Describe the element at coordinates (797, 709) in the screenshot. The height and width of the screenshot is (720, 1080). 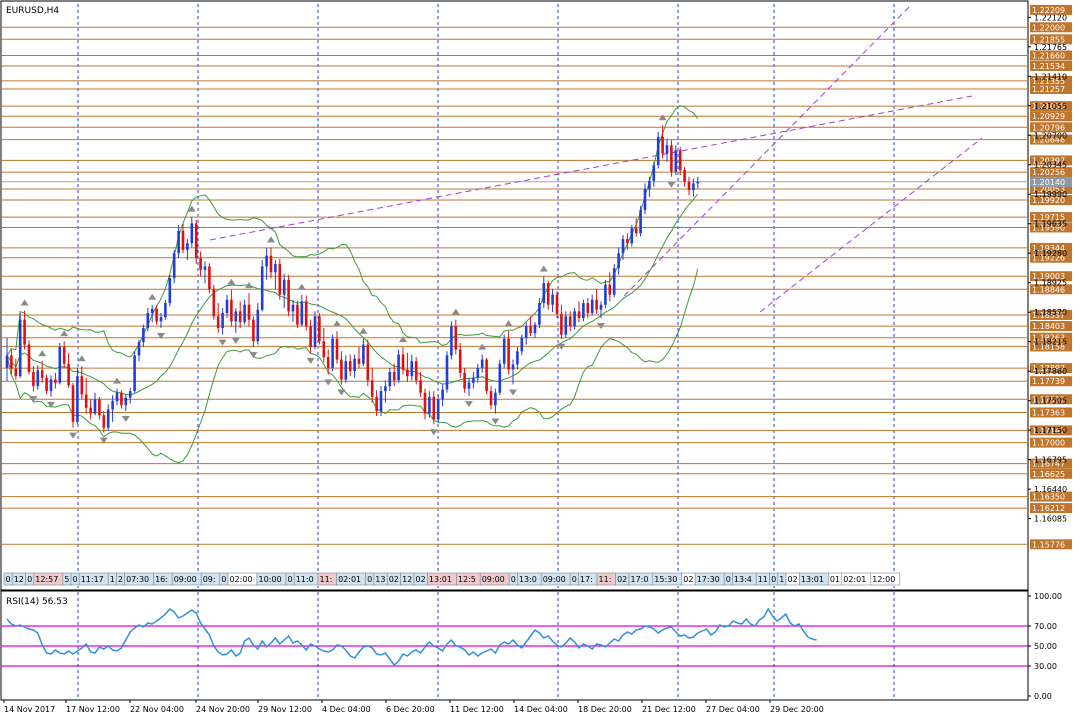
I see `time-tick-label: 29 Dec 20:00` at that location.